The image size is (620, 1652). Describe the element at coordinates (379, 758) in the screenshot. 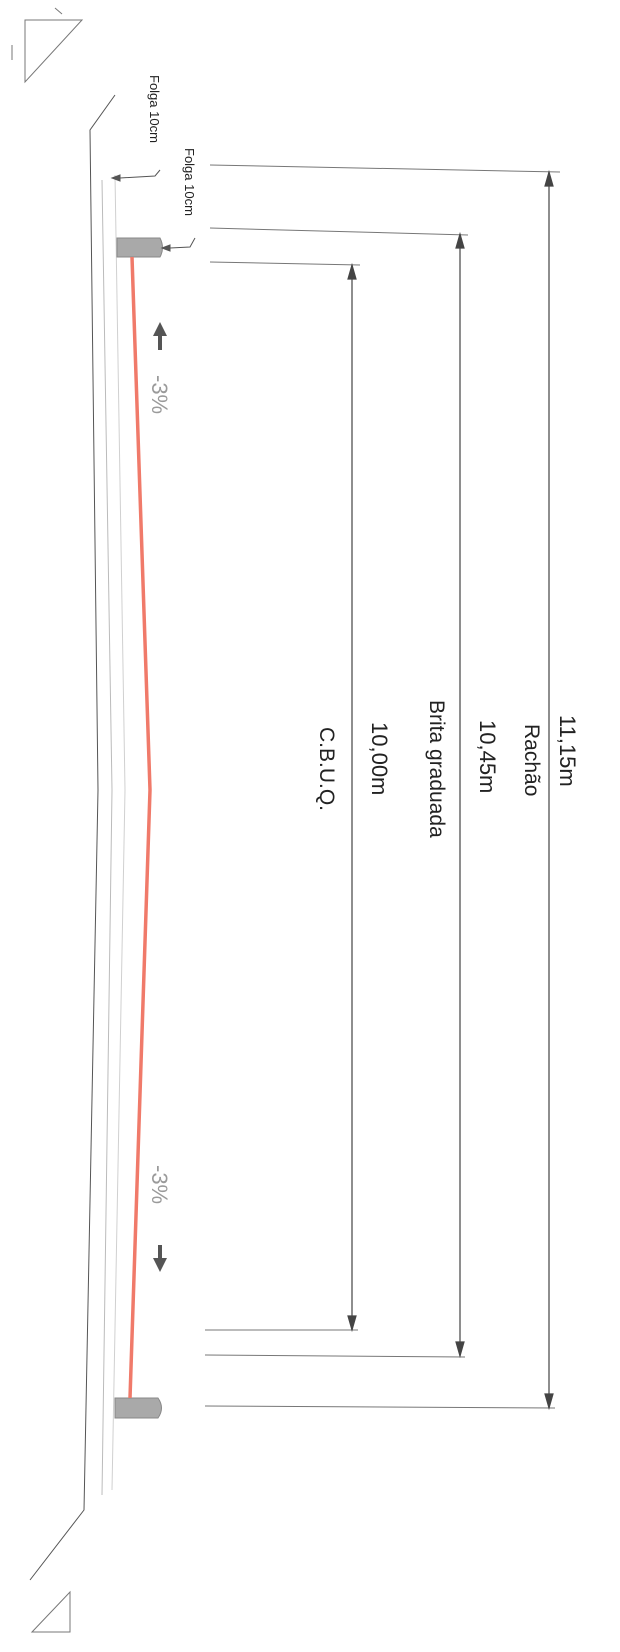

I see `dimension-surface-value: 10,00m` at that location.